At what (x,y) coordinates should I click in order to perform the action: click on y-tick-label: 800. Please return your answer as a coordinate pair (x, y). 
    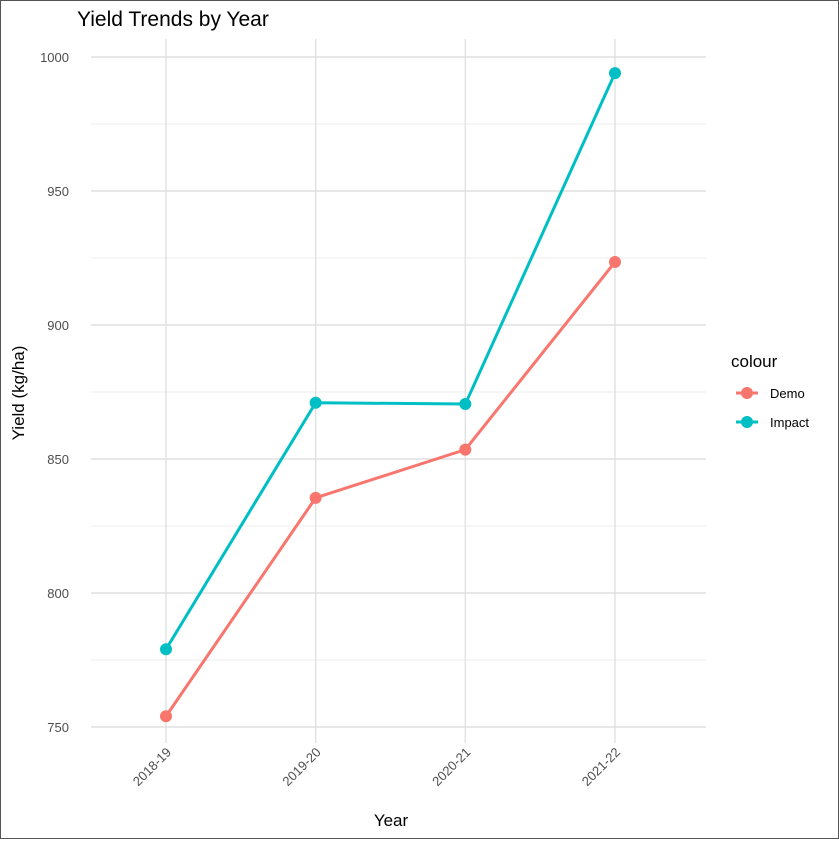
    Looking at the image, I should click on (58, 593).